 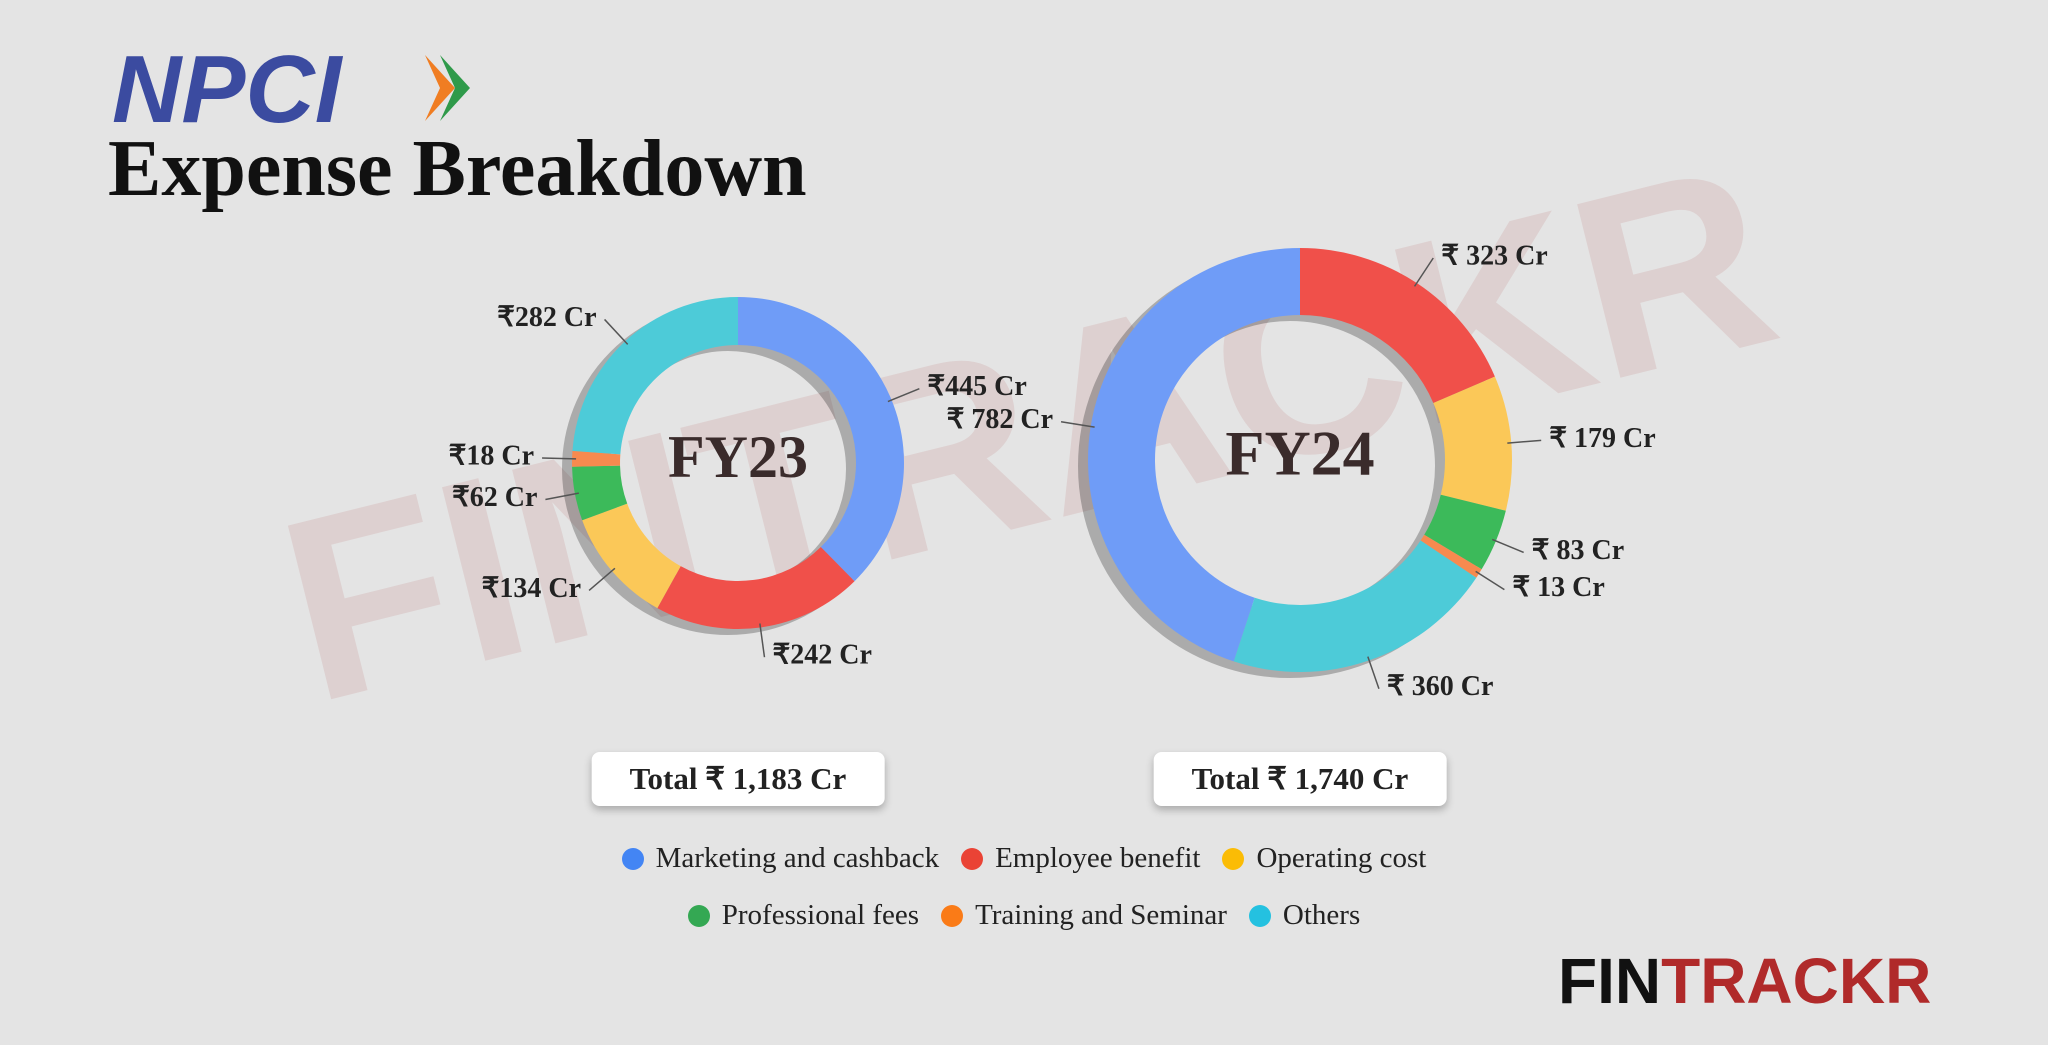 I want to click on legend-label: Others, so click(x=1321, y=915).